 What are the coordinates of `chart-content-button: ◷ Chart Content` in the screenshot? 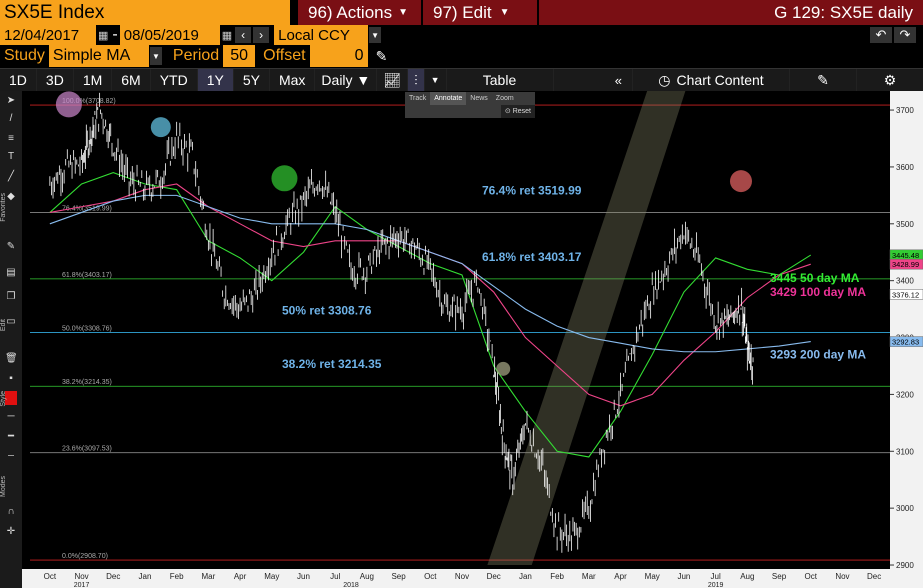 It's located at (711, 80).